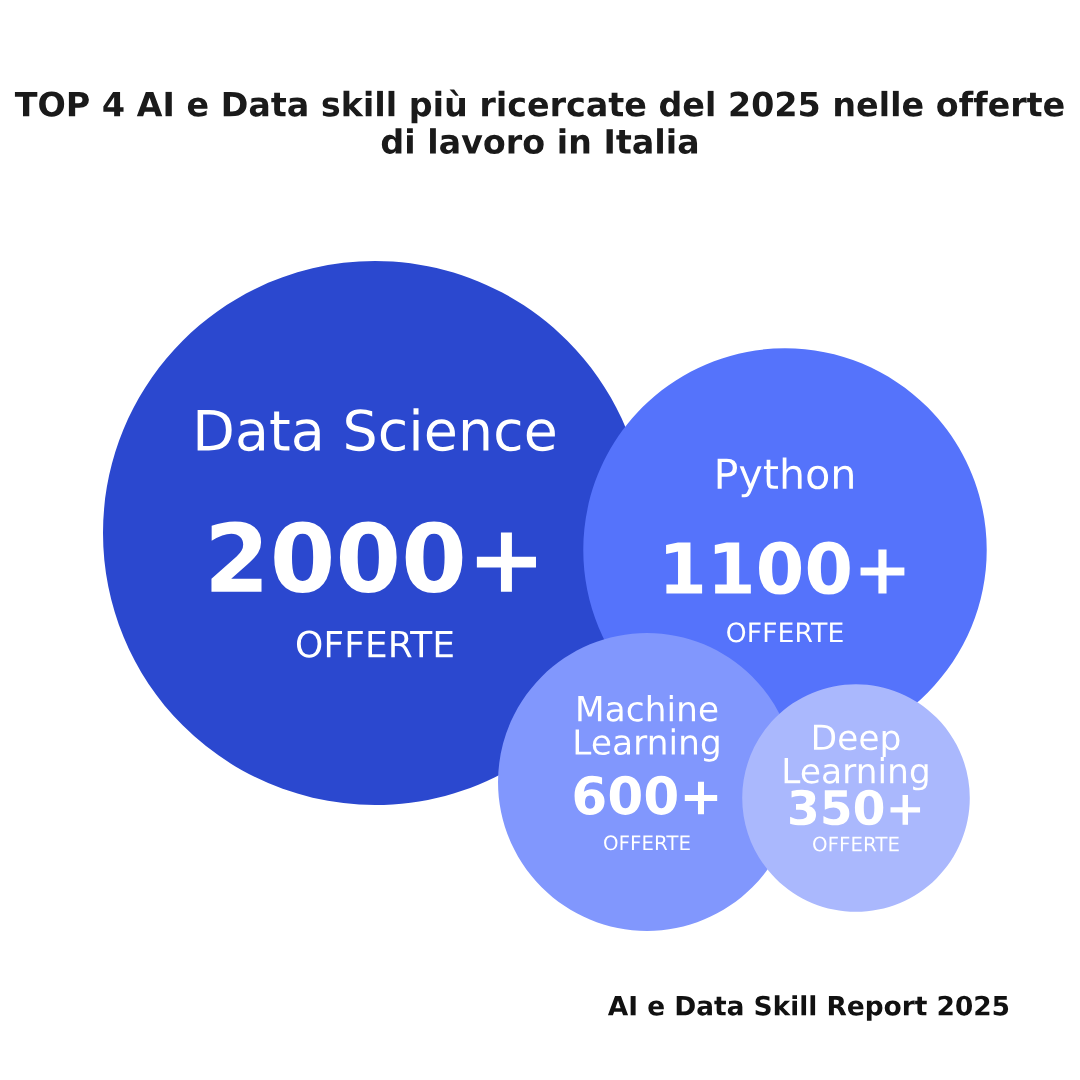  Describe the element at coordinates (856, 757) in the screenshot. I see `category-label: Deep Learning` at that location.